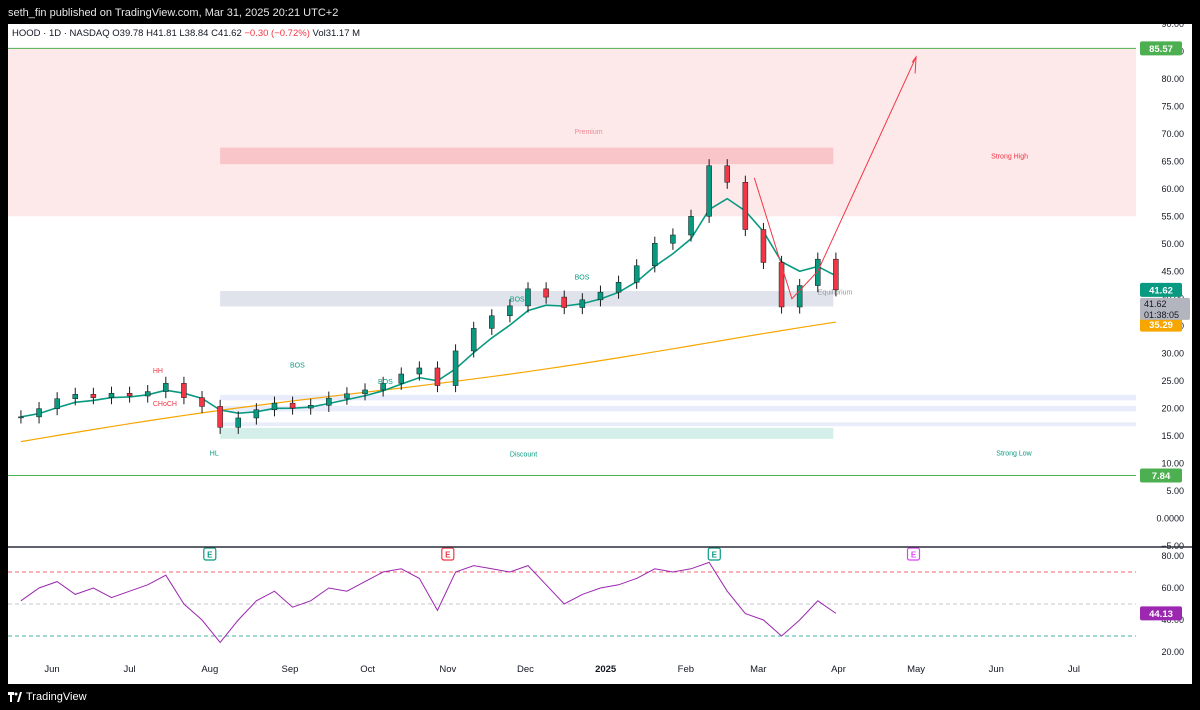 Image resolution: width=1200 pixels, height=710 pixels. I want to click on projection-arrow-head, so click(914, 64).